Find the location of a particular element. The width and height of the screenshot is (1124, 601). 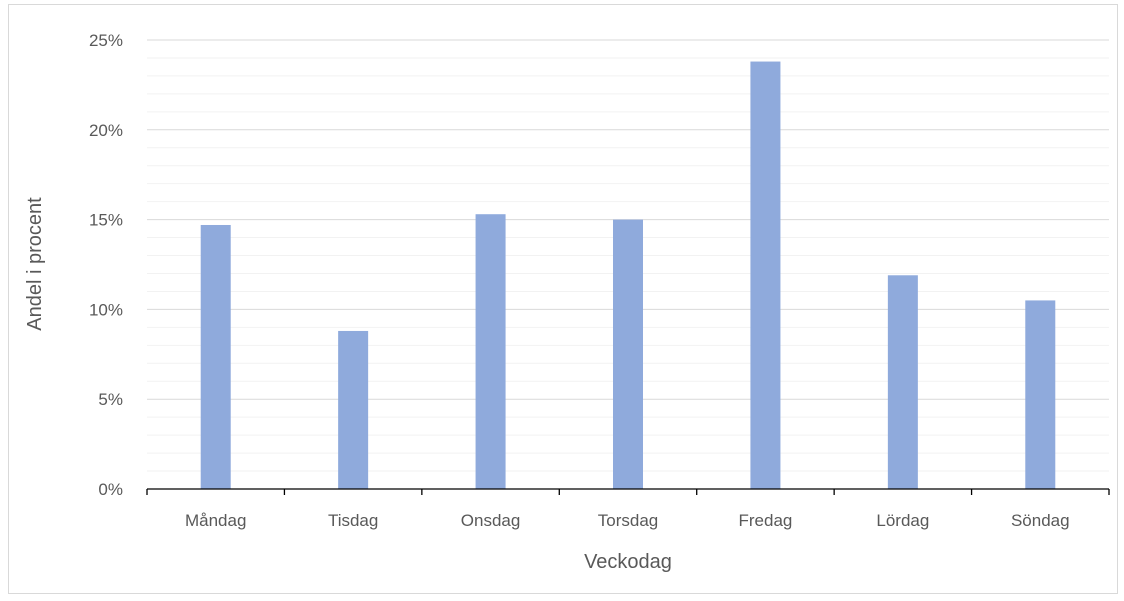

y-tick-label: 20% is located at coordinates (106, 130).